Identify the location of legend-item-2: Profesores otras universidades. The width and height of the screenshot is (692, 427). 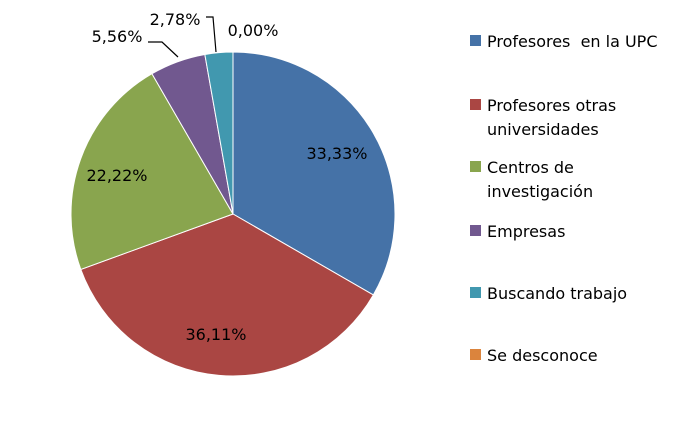
(577, 118).